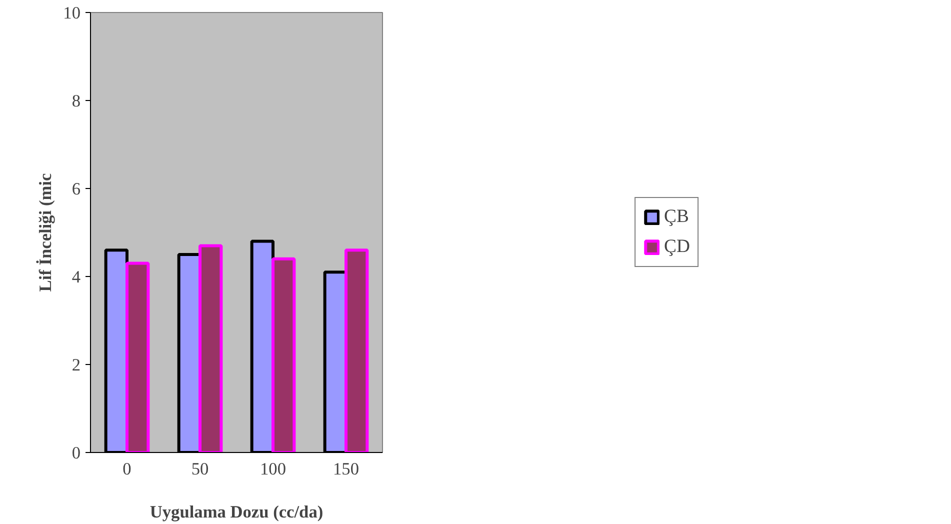 The width and height of the screenshot is (951, 524). Describe the element at coordinates (76, 365) in the screenshot. I see `y-tick-label: 2` at that location.